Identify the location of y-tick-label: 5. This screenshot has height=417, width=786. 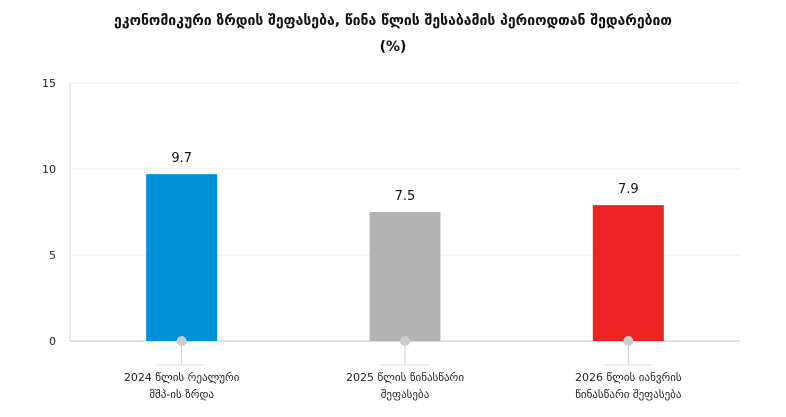
(52, 255).